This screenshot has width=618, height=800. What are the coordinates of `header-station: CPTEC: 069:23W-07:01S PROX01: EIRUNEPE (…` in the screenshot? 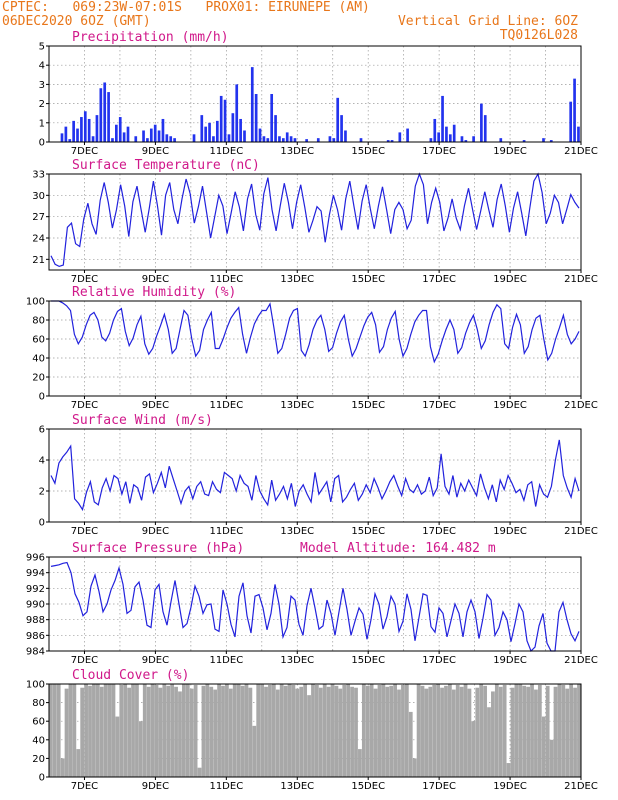 It's located at (186, 7).